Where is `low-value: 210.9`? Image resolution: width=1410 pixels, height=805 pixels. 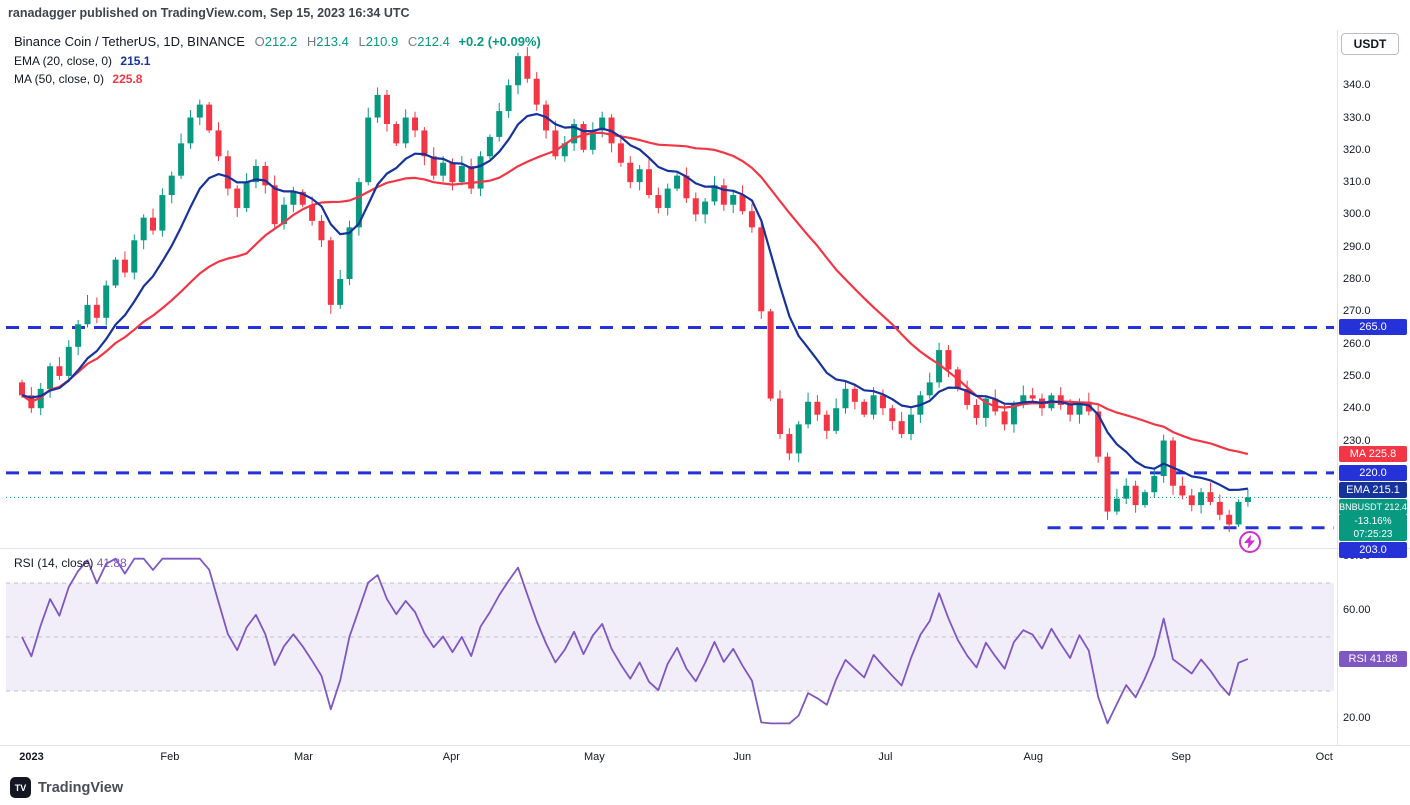 low-value: 210.9 is located at coordinates (382, 41).